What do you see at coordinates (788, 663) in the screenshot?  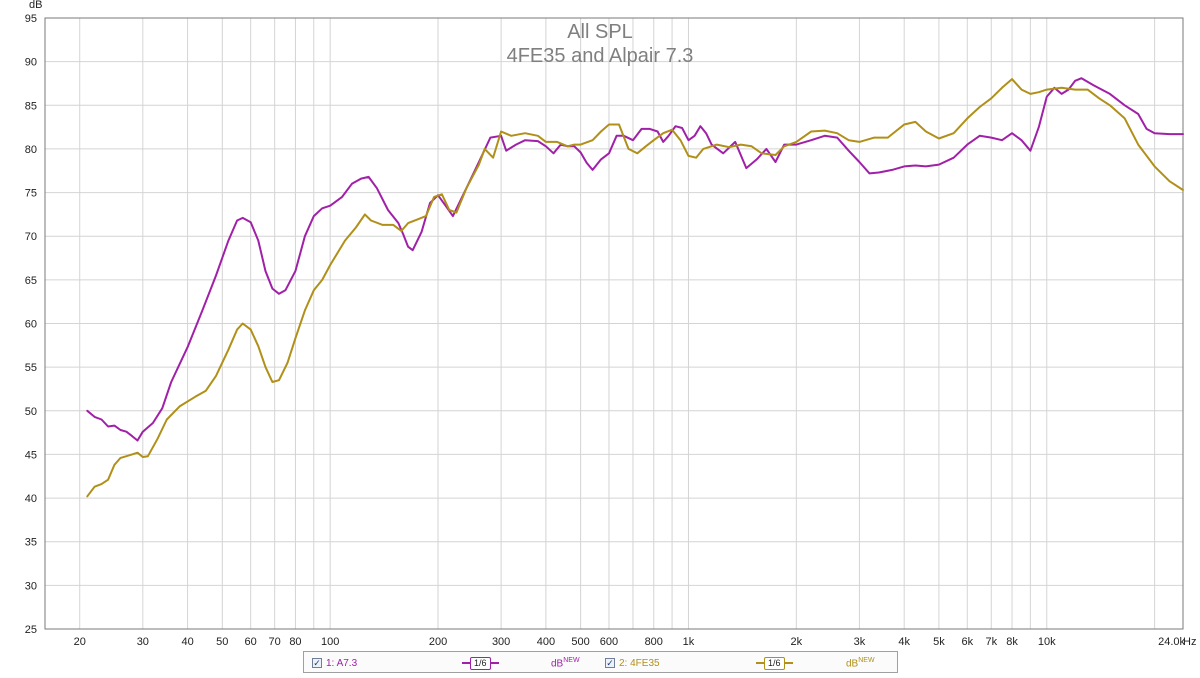 I see `series-2-line-swatch-right` at bounding box center [788, 663].